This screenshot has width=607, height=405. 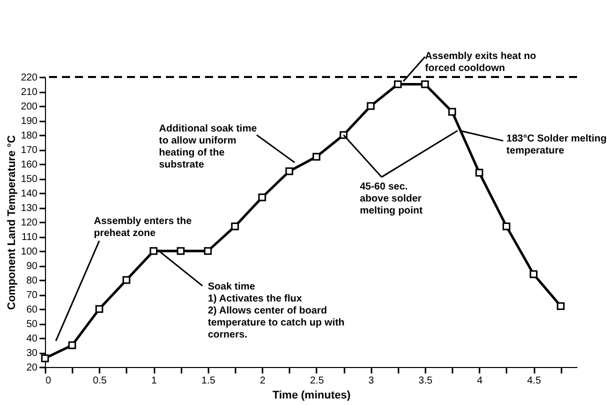 What do you see at coordinates (425, 381) in the screenshot?
I see `x-tick-label: 3.5` at bounding box center [425, 381].